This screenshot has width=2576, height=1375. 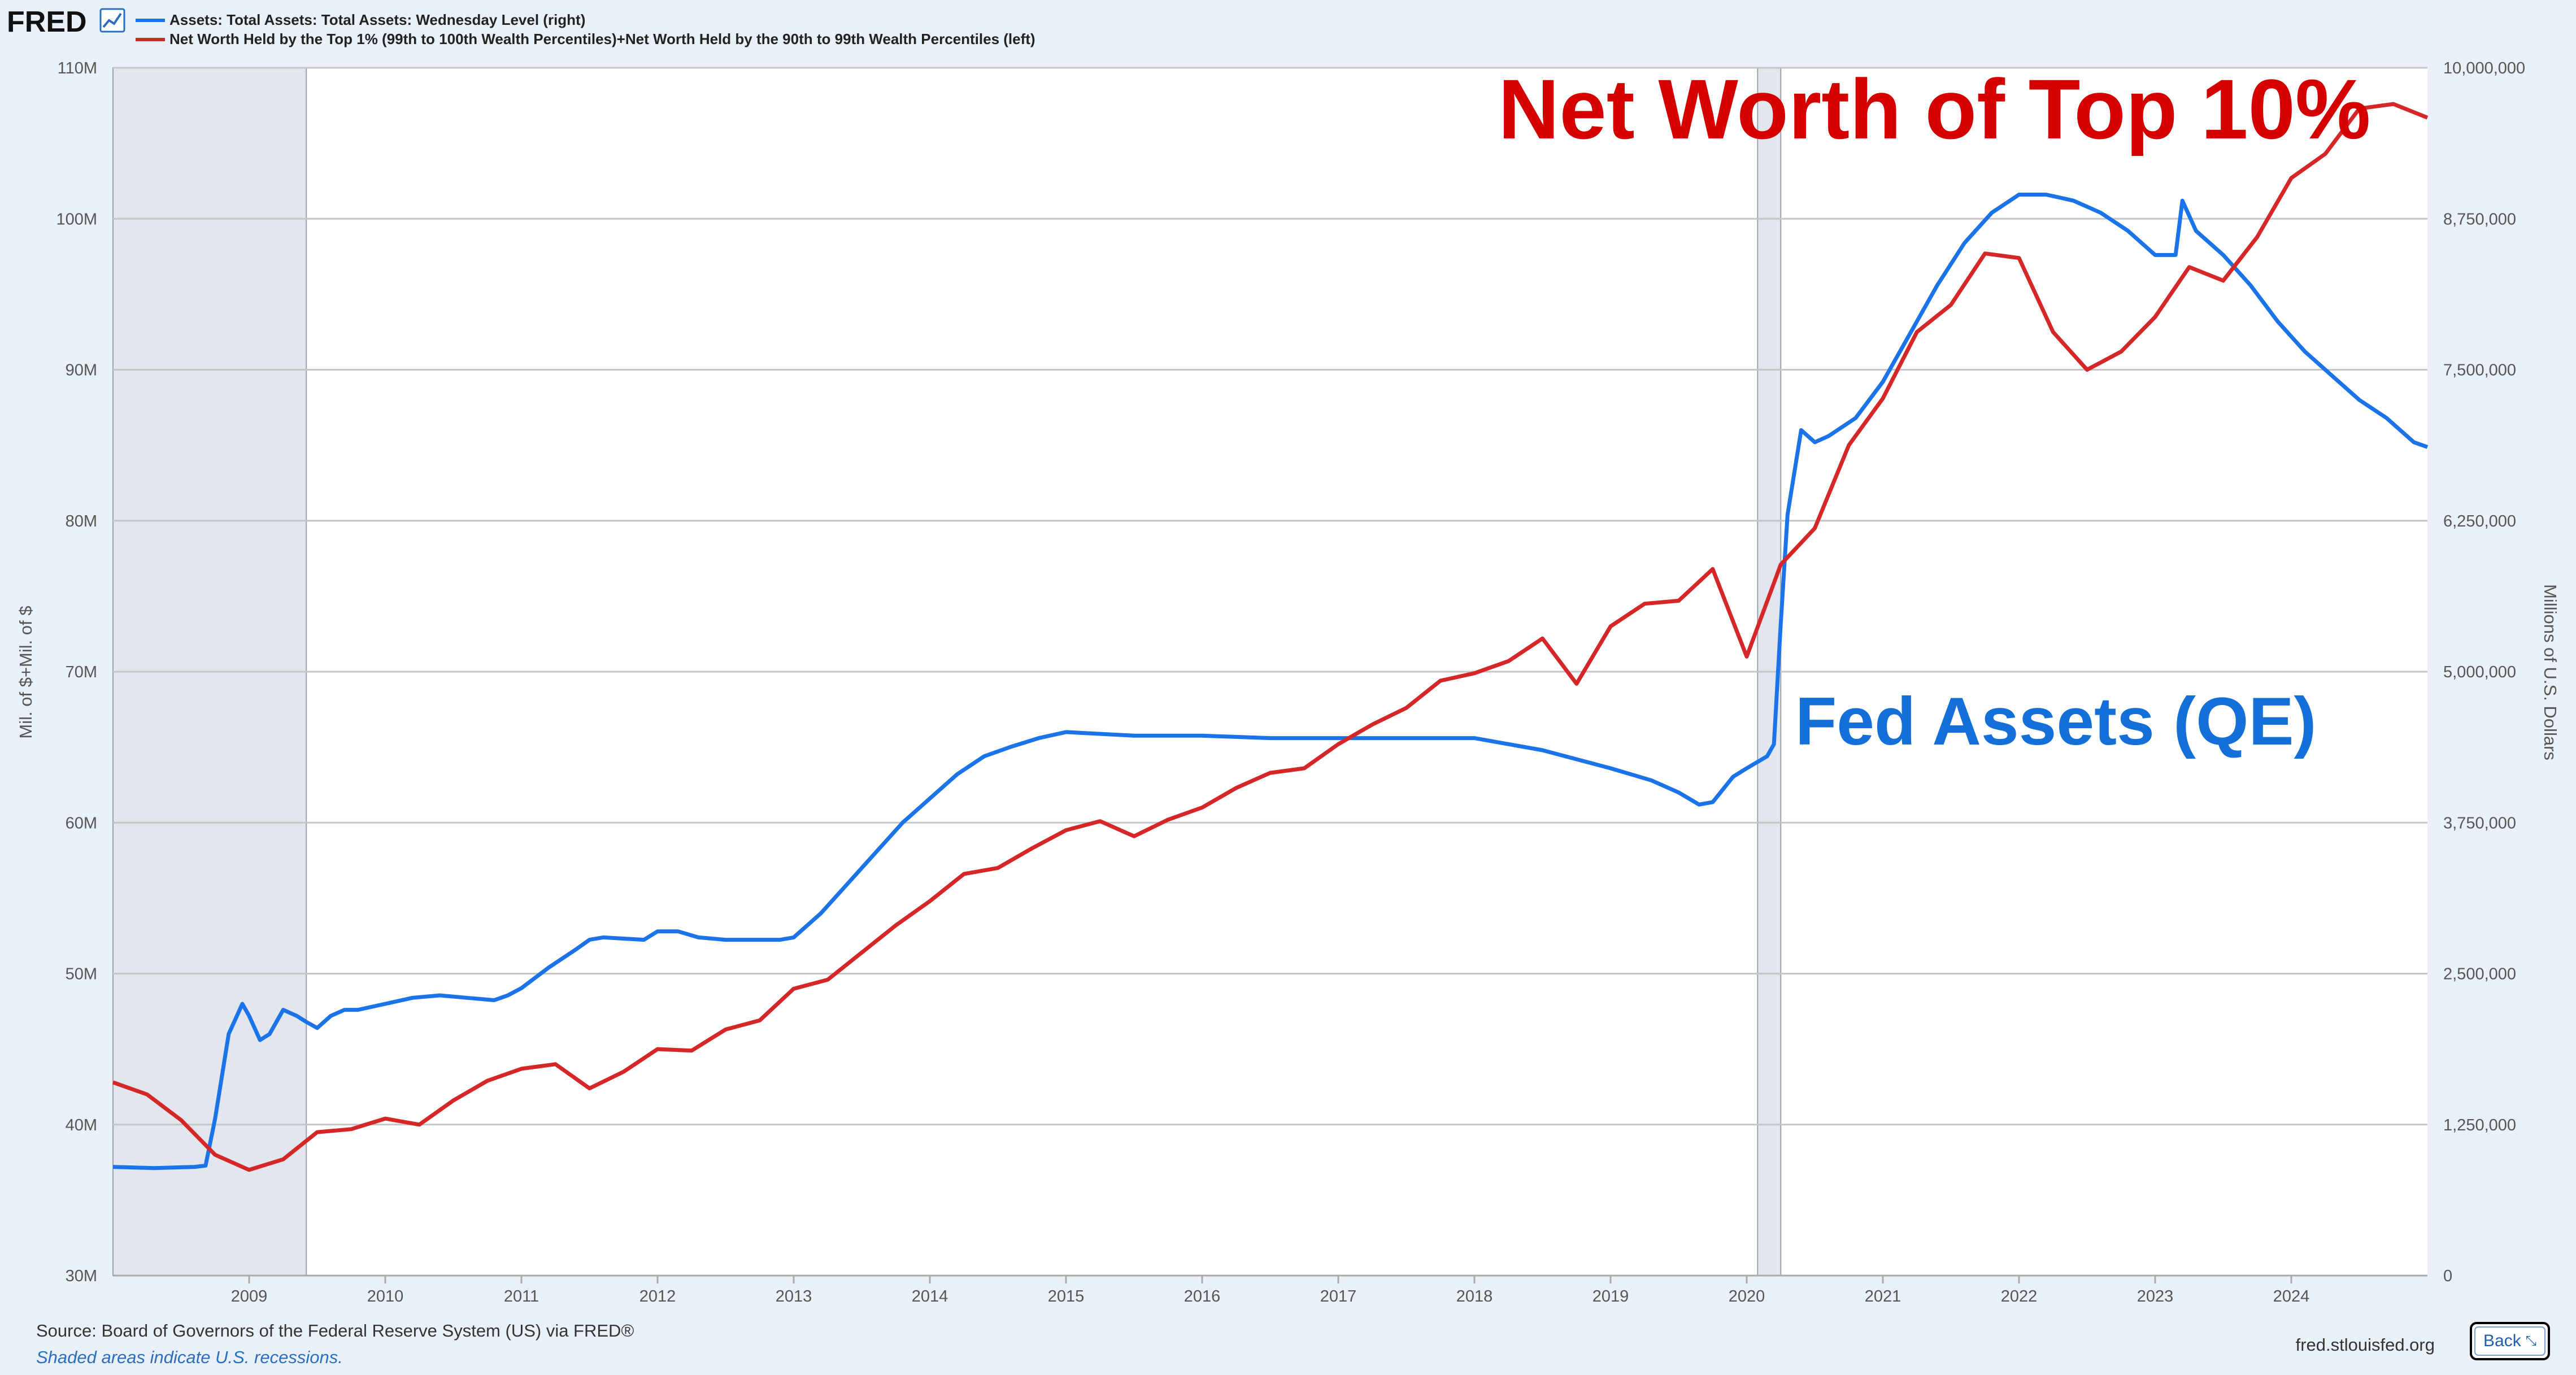 I want to click on fred-logo: FRED, so click(x=66, y=22).